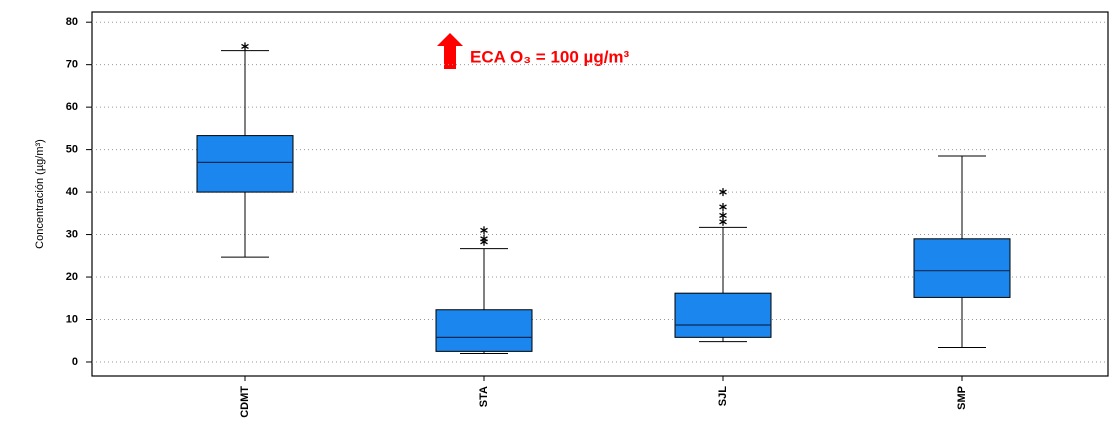 This screenshot has height=433, width=1112. I want to click on x-tick-label: SJL, so click(723, 396).